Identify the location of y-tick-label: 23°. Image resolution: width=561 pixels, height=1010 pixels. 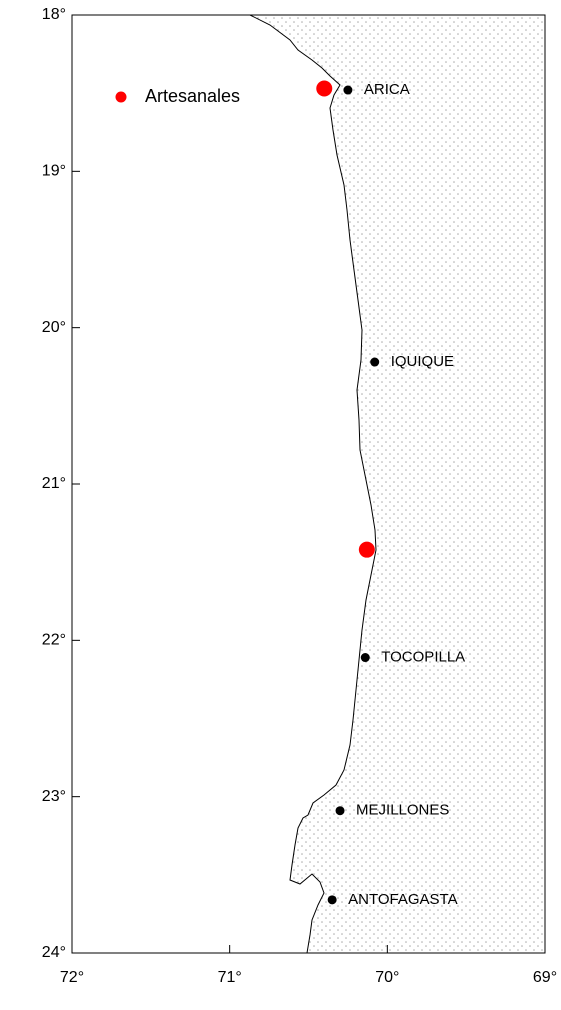
(54, 796).